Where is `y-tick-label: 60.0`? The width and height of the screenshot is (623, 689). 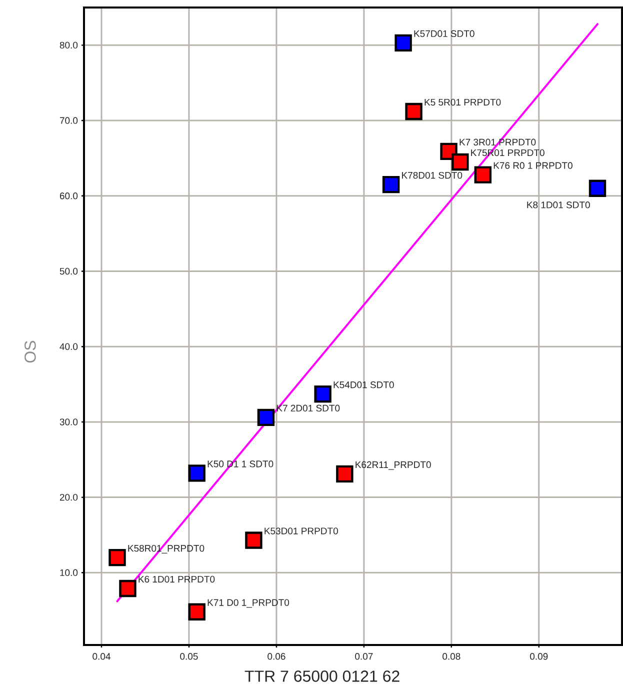 y-tick-label: 60.0 is located at coordinates (69, 196).